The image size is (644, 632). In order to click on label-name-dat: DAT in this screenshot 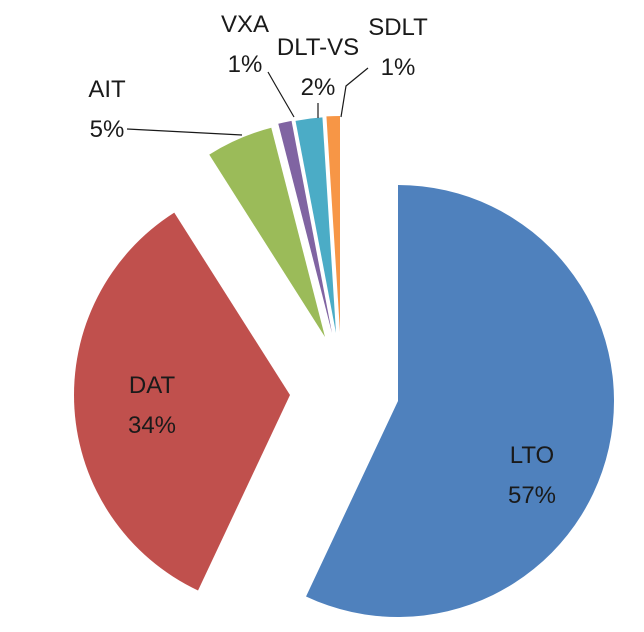, I will do `click(152, 385)`.